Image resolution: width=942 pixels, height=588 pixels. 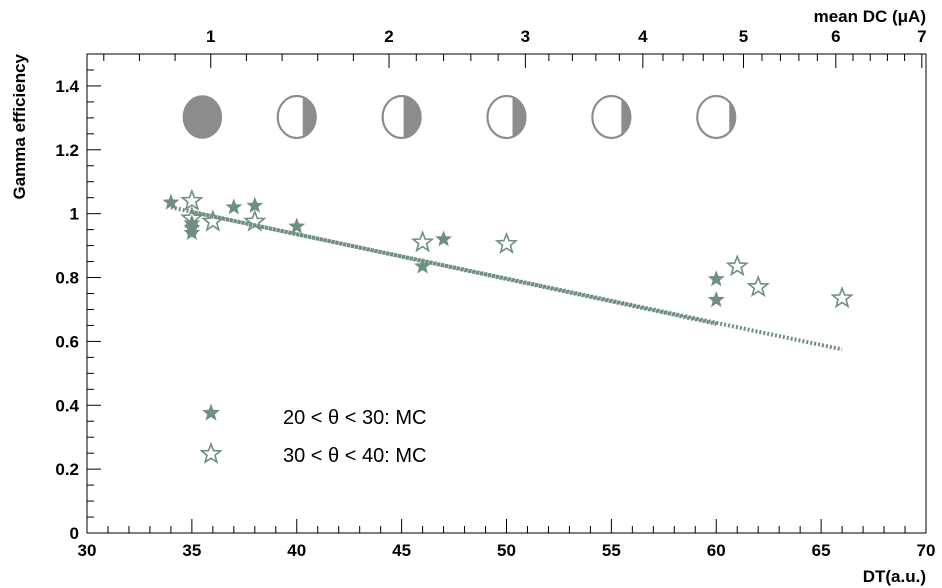 I want to click on x-tick-label: 40, so click(x=296, y=550).